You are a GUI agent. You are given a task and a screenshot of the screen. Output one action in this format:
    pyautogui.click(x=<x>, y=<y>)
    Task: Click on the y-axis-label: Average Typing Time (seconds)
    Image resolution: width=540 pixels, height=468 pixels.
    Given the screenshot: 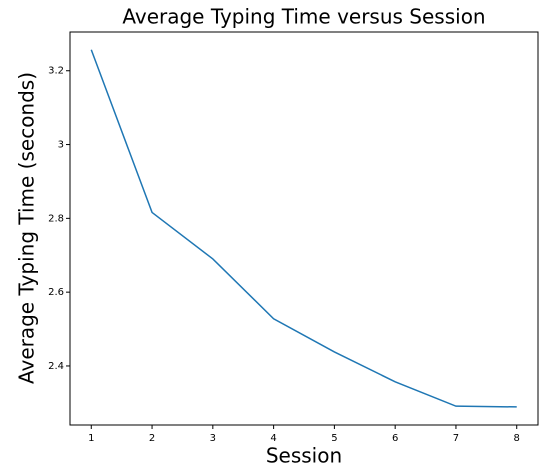 What is the action you would take?
    pyautogui.click(x=27, y=228)
    